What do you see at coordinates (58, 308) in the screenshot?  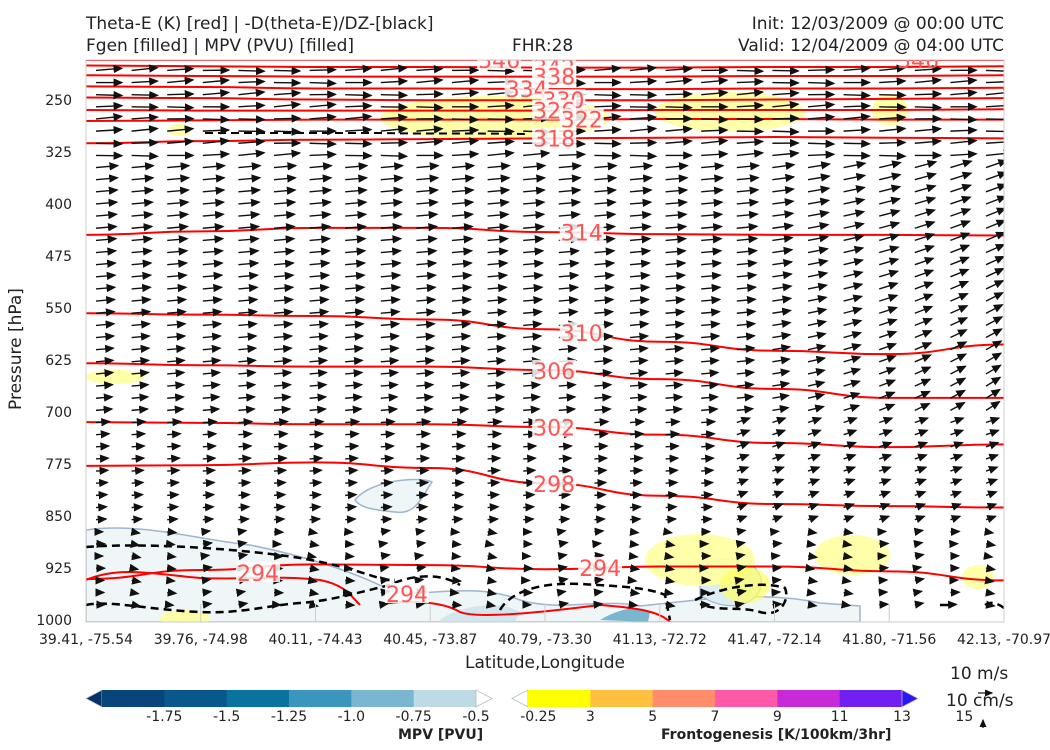 I see `y-tick-label: 550` at bounding box center [58, 308].